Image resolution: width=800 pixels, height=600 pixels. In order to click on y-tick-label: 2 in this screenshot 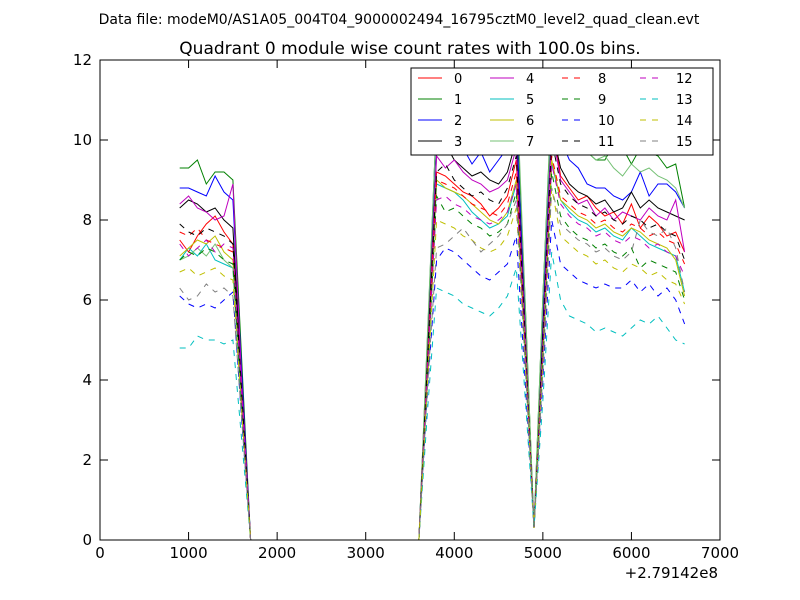, I will do `click(87, 460)`.